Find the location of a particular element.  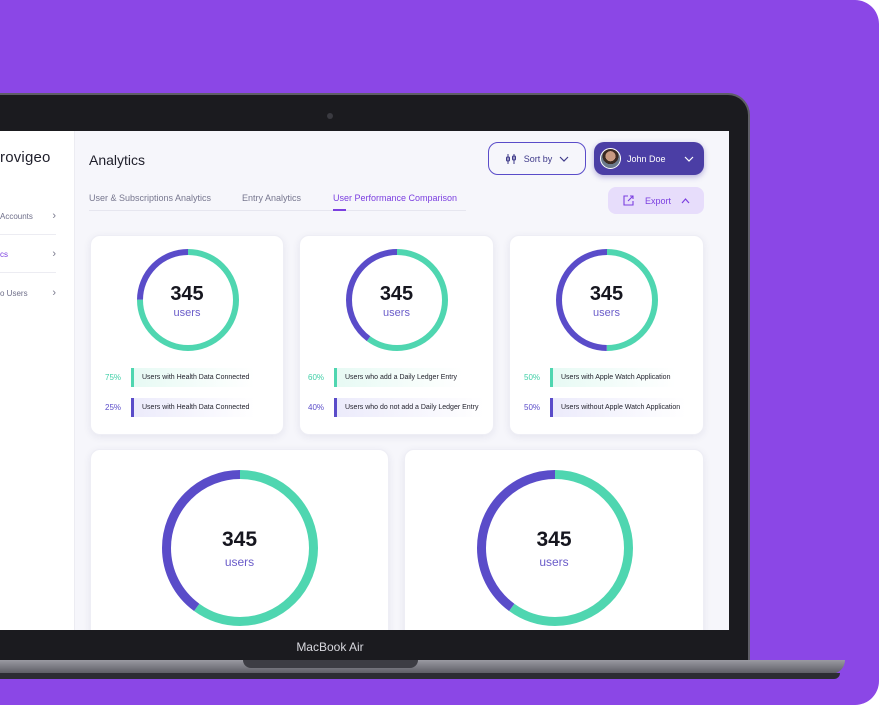

sort-by-button: Sort by is located at coordinates (537, 158).